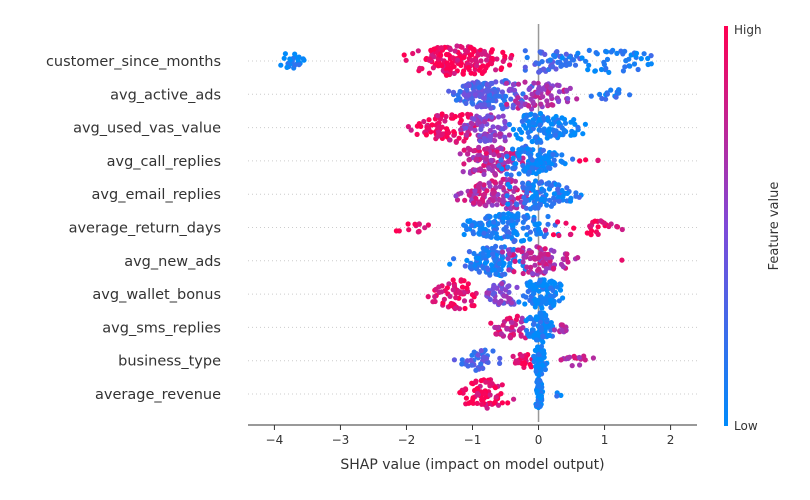 Image resolution: width=810 pixels, height=500 pixels. What do you see at coordinates (473, 440) in the screenshot?
I see `x-tick-label: −1` at bounding box center [473, 440].